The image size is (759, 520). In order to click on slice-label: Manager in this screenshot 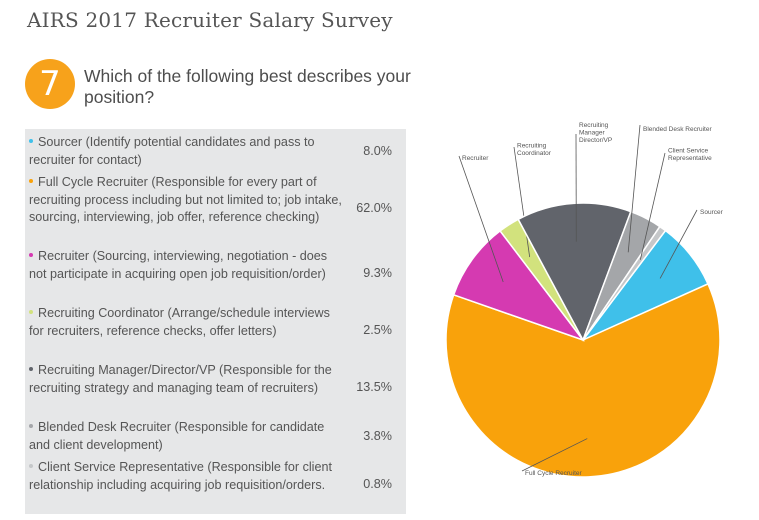, I will do `click(592, 133)`.